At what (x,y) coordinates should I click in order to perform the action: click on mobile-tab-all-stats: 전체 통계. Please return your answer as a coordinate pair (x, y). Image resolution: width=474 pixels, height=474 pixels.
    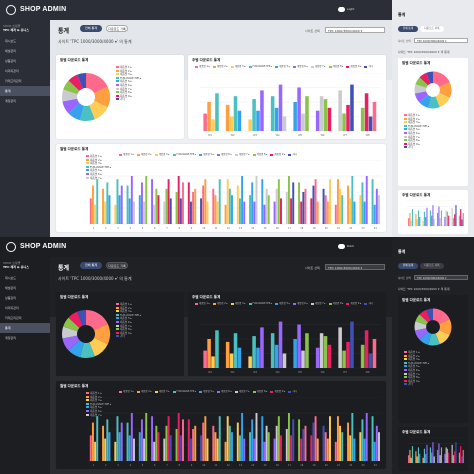
    Looking at the image, I should click on (408, 29).